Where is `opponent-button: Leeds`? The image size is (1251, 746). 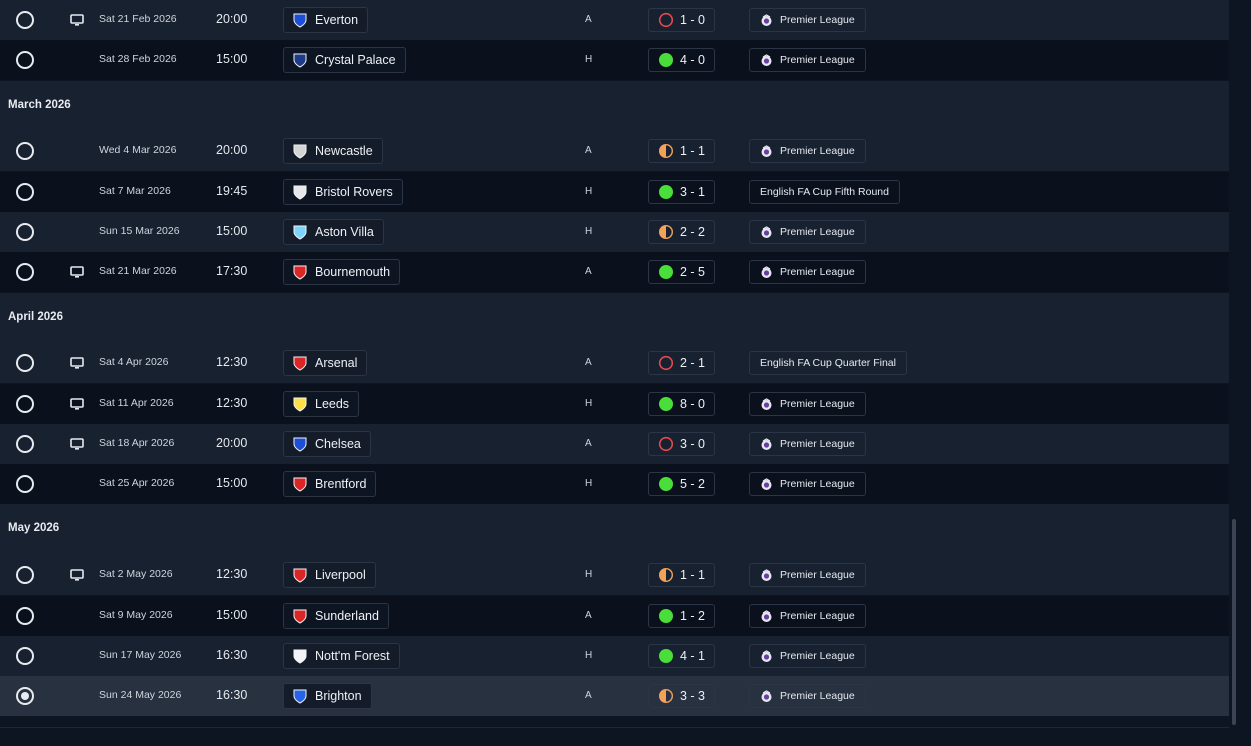
opponent-button: Leeds is located at coordinates (321, 404).